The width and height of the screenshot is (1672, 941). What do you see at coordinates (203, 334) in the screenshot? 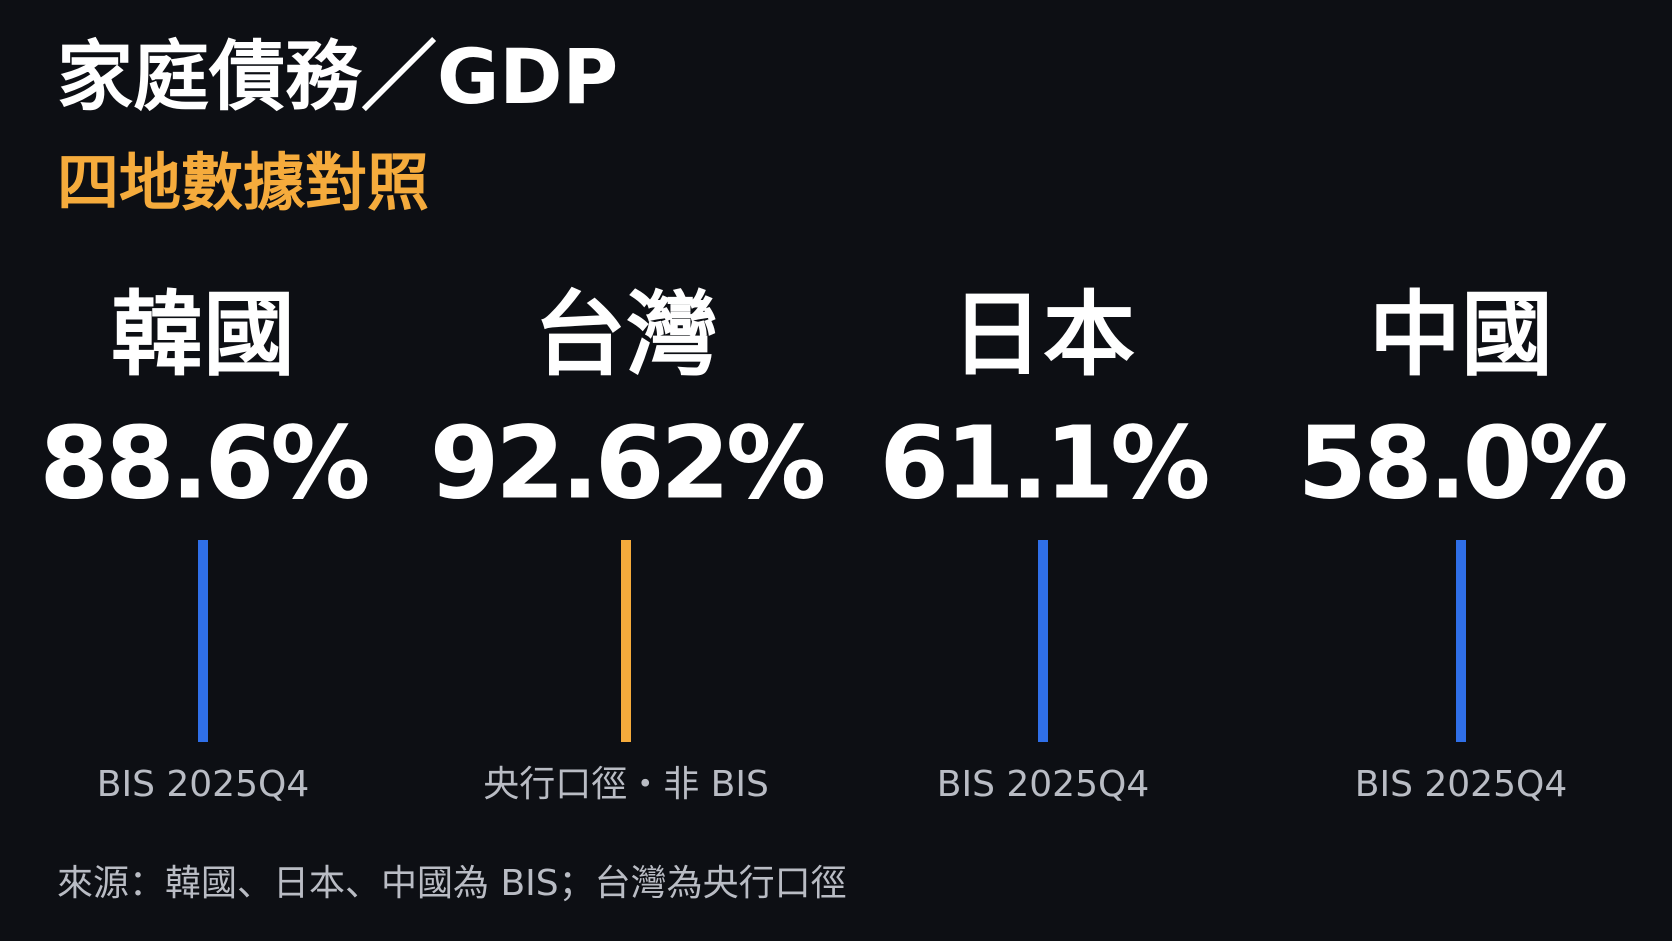
I see `region-name: 韓國` at bounding box center [203, 334].